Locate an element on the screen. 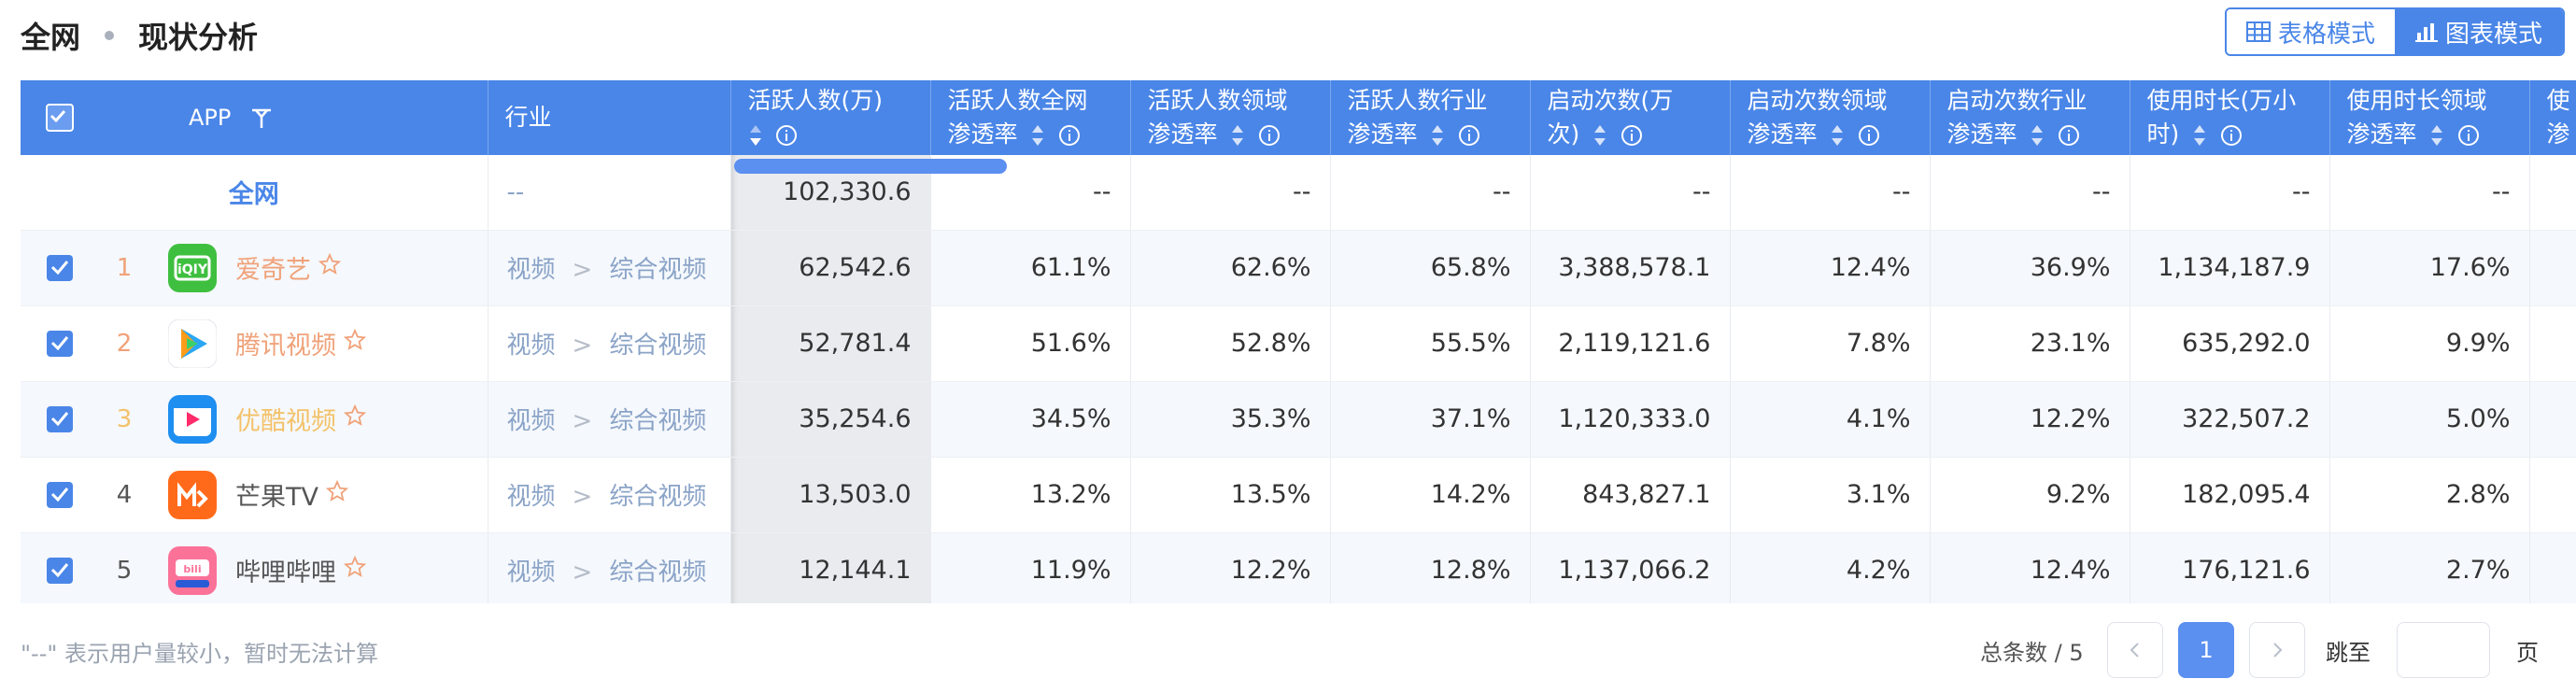 The width and height of the screenshot is (2576, 693). breadcrumb-scope: 全网 is located at coordinates (51, 37).